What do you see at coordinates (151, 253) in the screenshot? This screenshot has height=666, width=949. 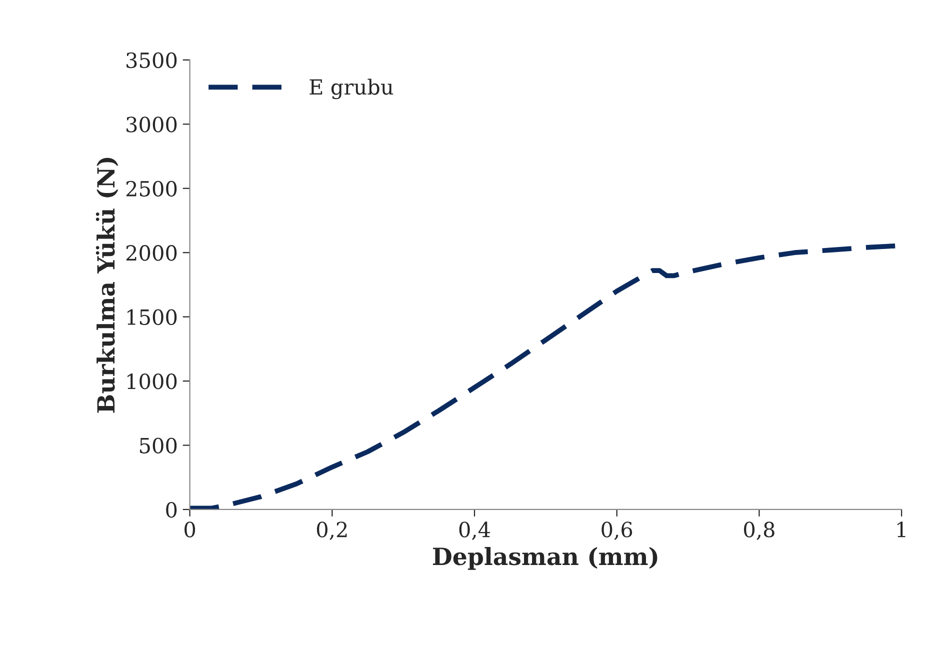 I see `y-tick-label: 2000` at bounding box center [151, 253].